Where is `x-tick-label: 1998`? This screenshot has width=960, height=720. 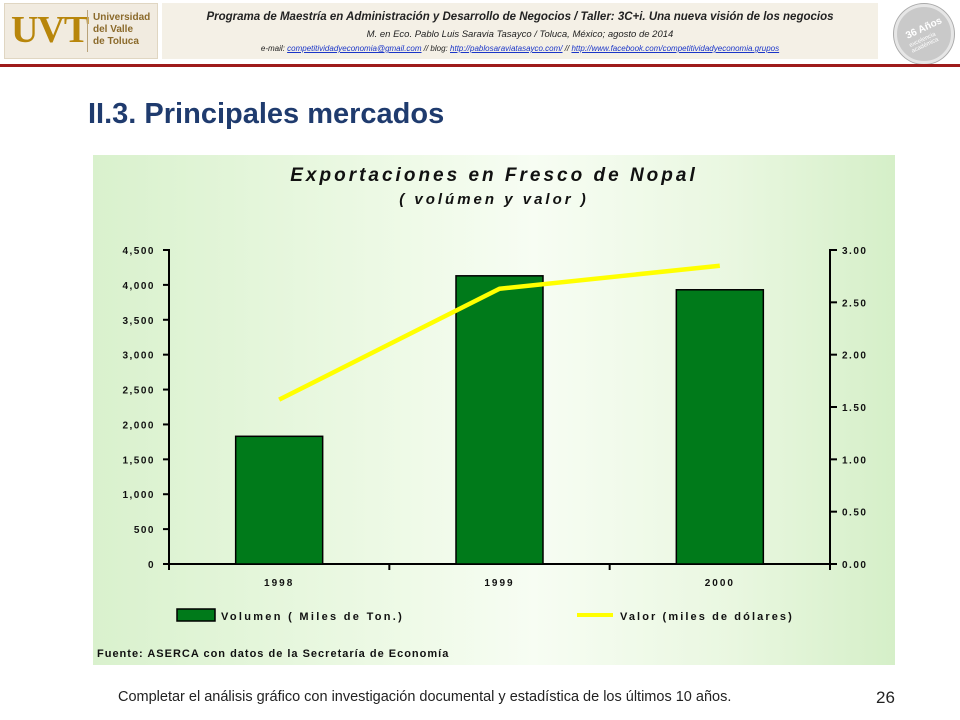 x-tick-label: 1998 is located at coordinates (279, 583).